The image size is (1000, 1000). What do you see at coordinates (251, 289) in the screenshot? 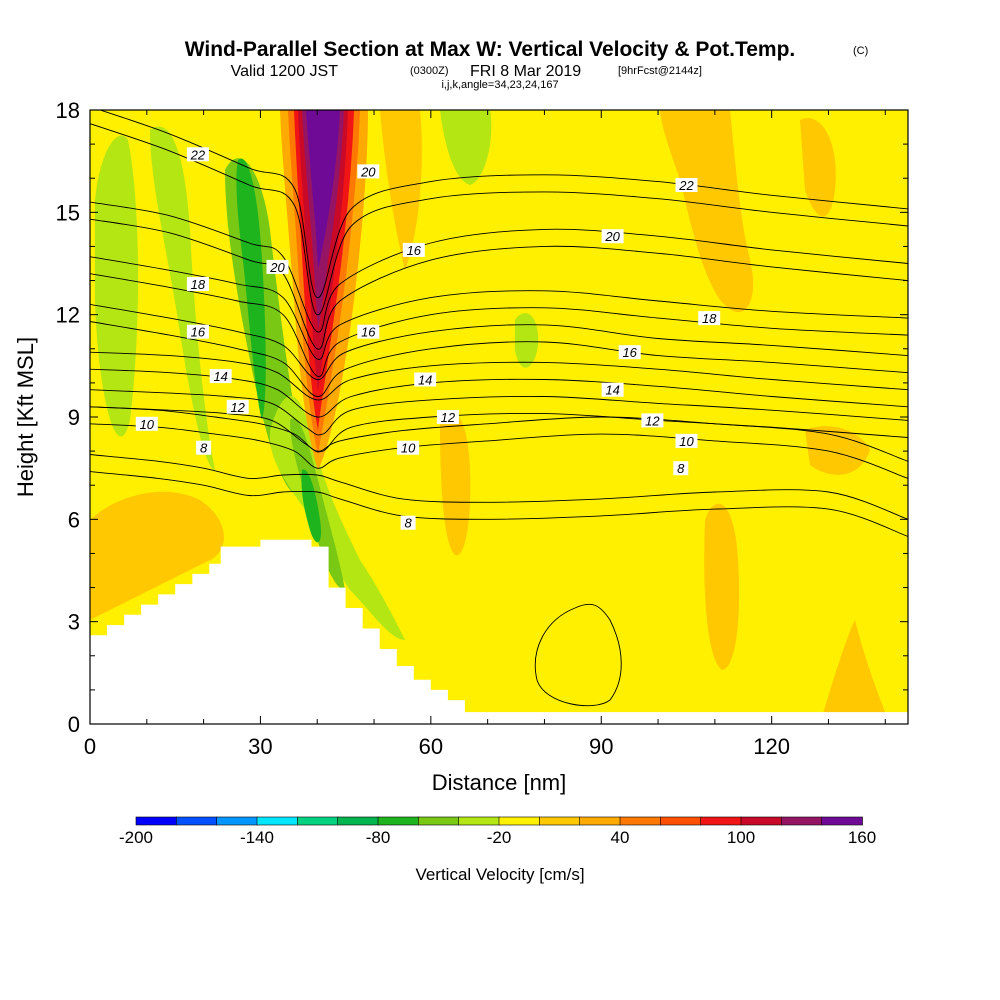
I see `downdraft-band-main-inner` at bounding box center [251, 289].